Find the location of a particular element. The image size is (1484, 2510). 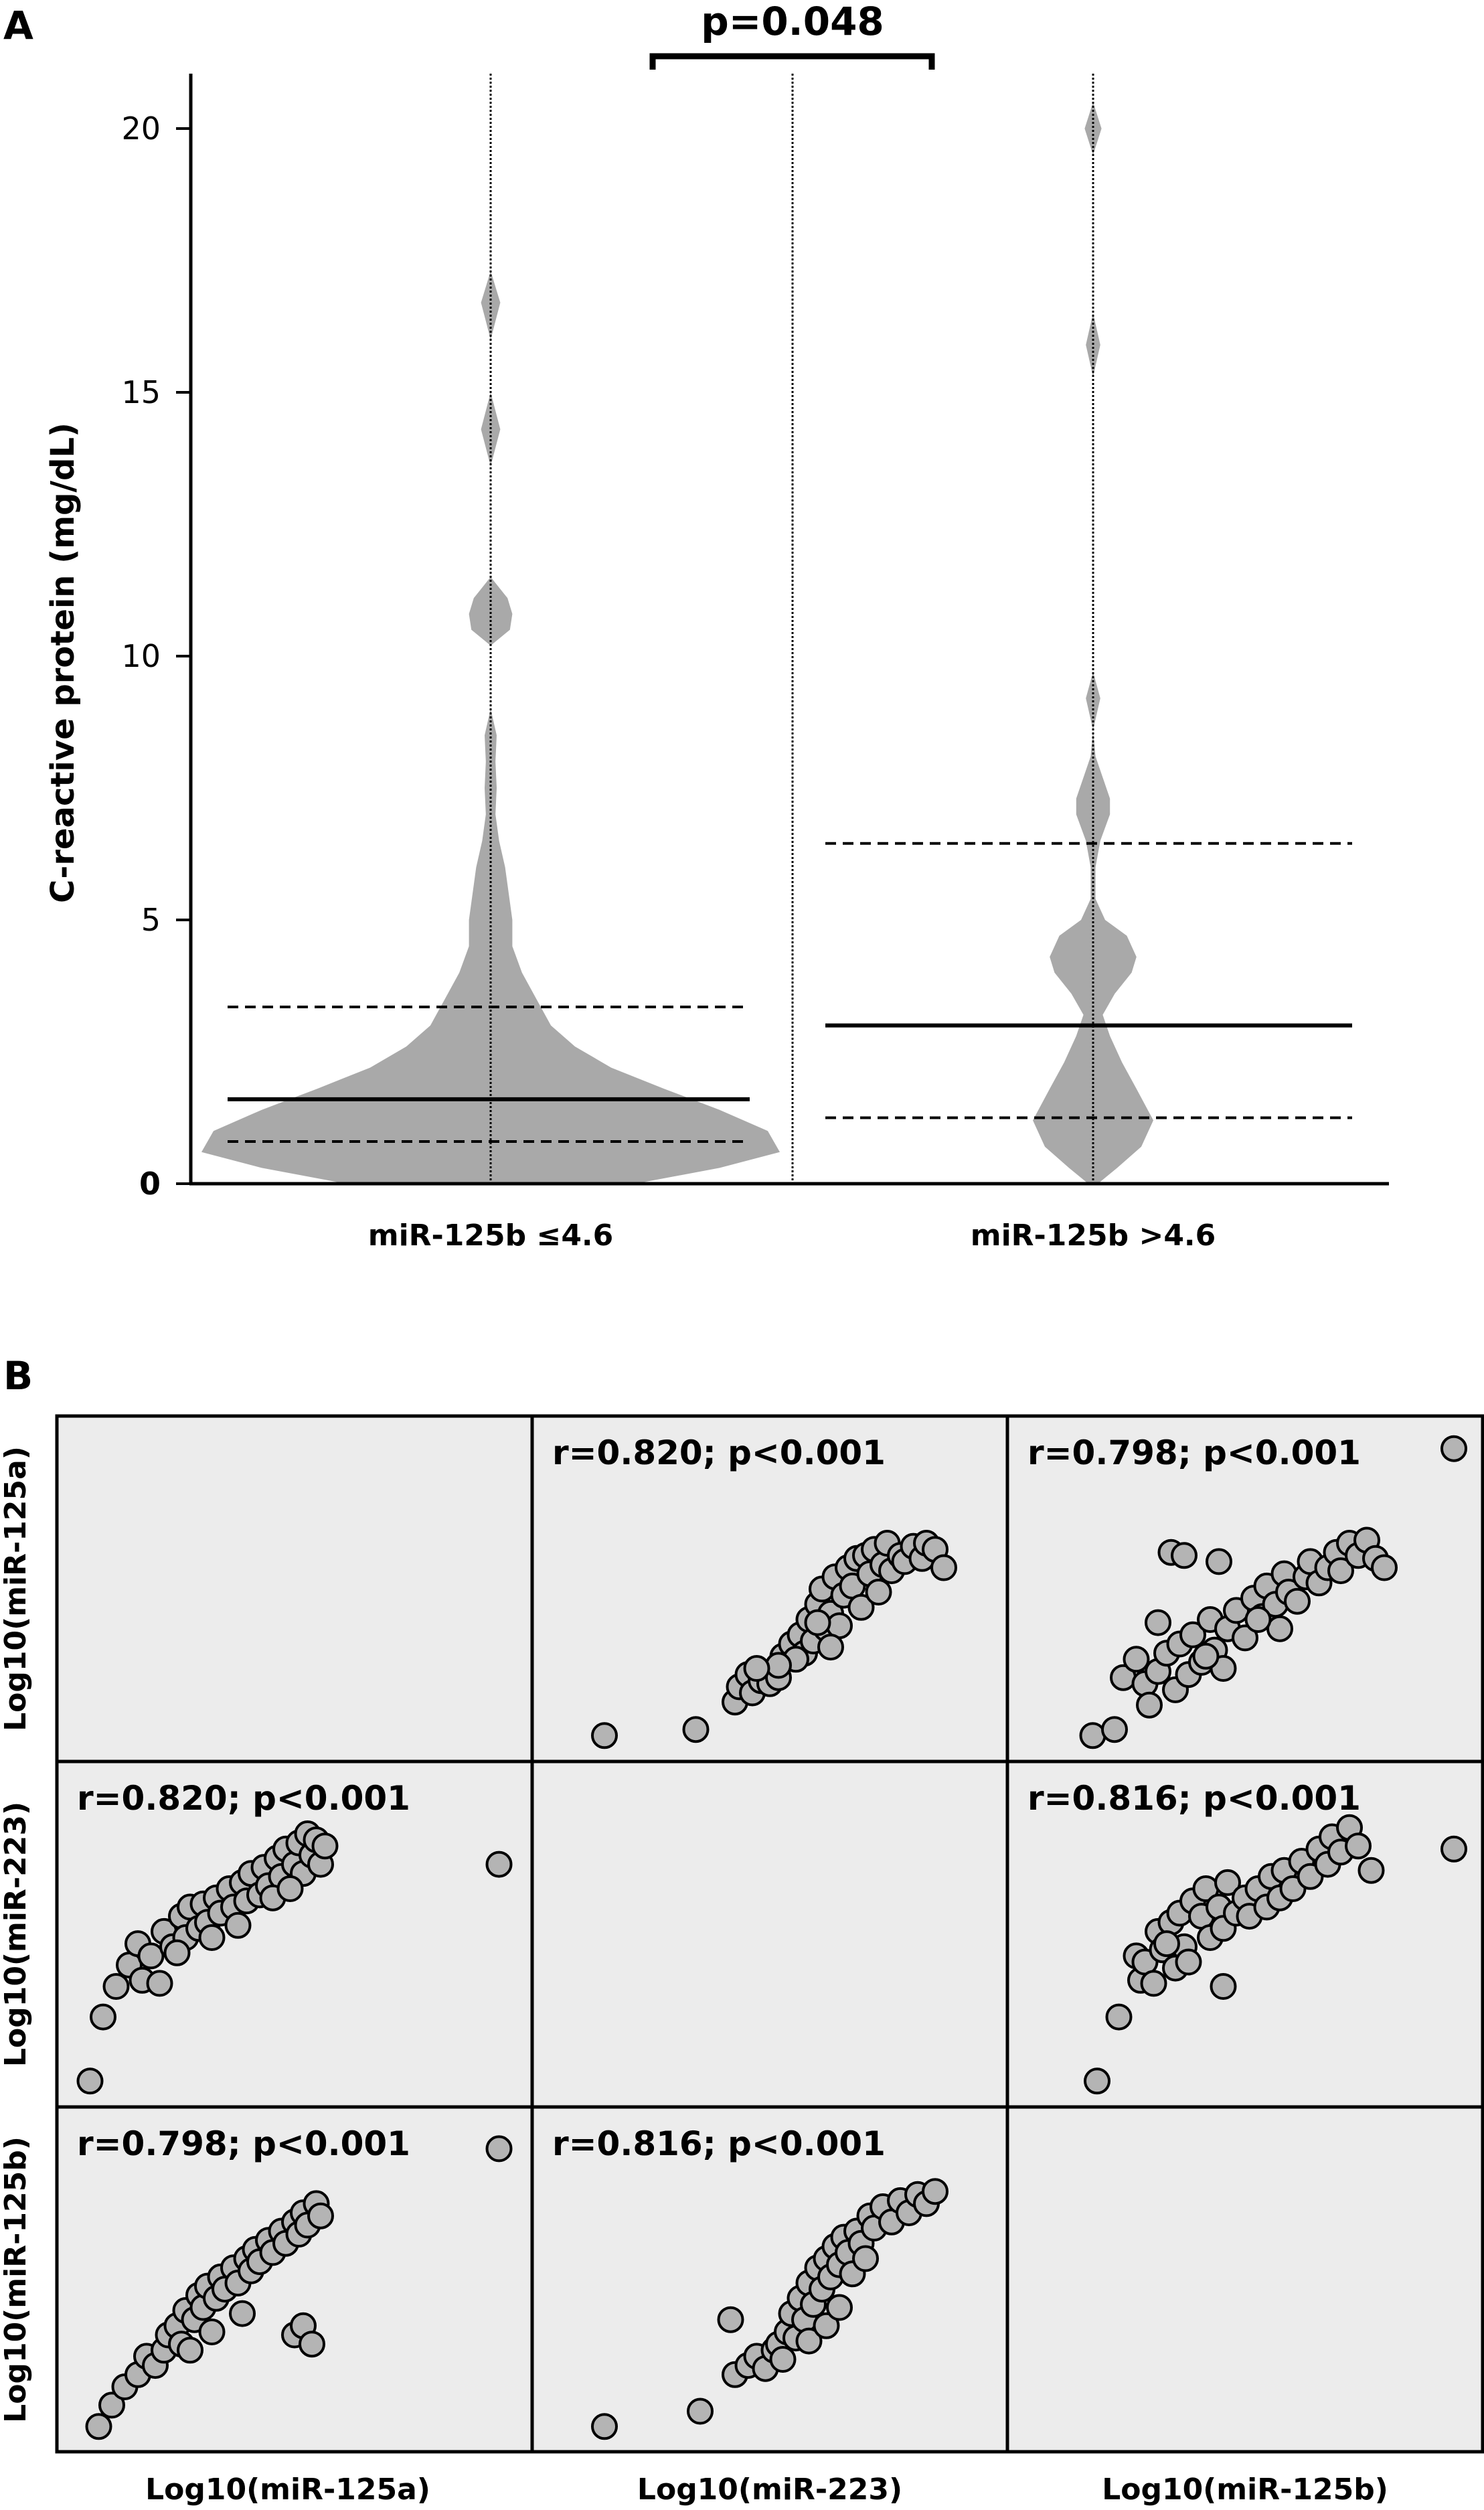

col-label-mir125b: Log10(miR-125b) is located at coordinates (1245, 2490).